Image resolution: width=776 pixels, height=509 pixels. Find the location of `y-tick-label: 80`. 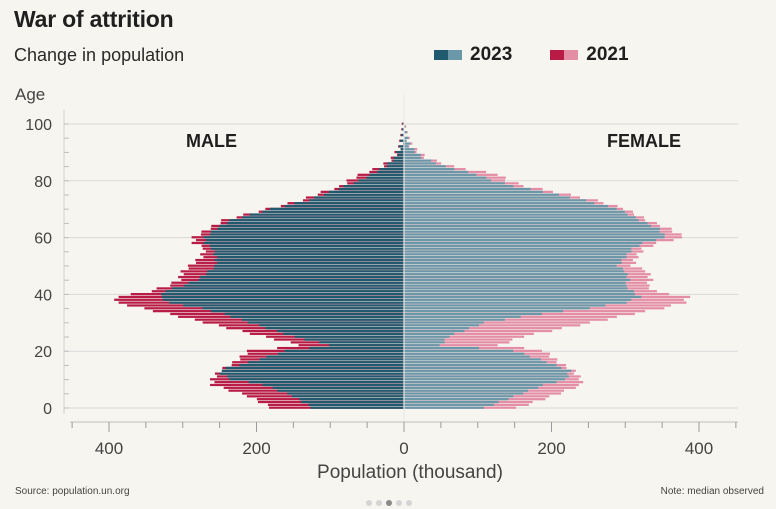

y-tick-label: 80 is located at coordinates (43, 182).